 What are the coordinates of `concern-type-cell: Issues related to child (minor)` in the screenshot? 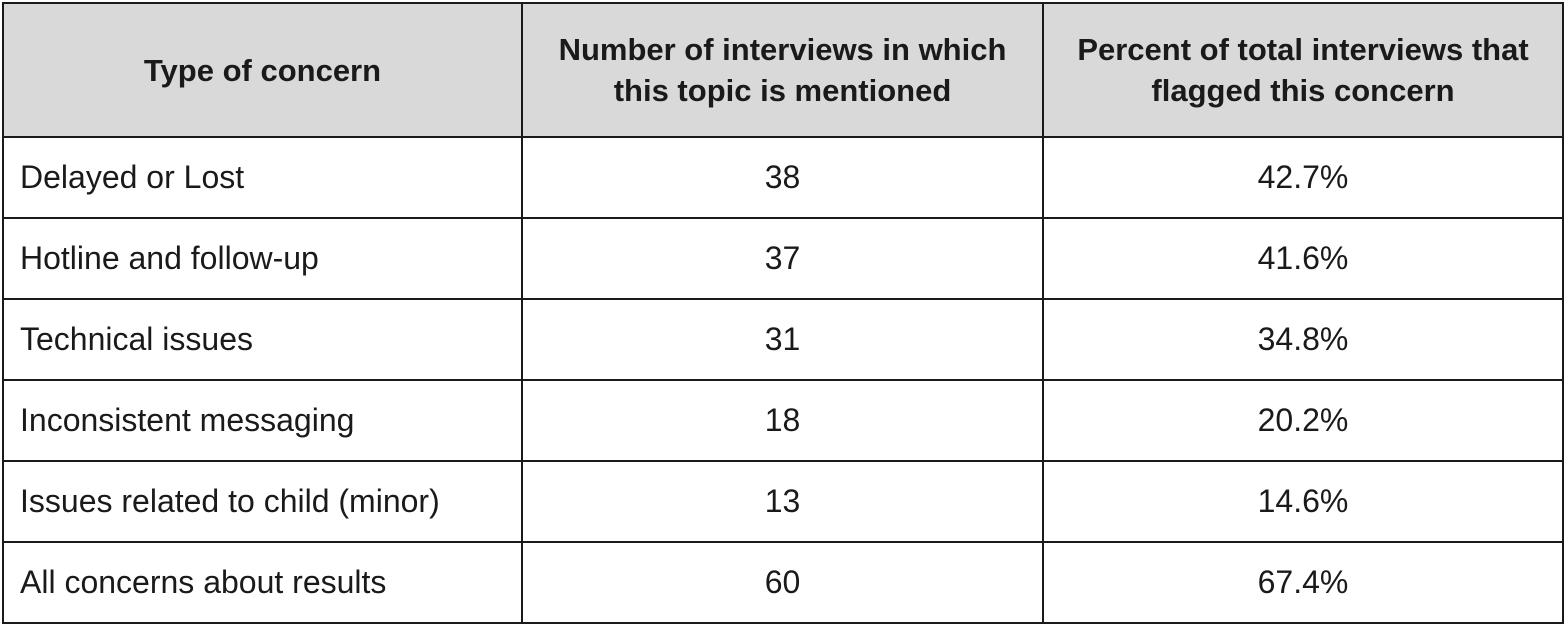 It's located at (262, 501).